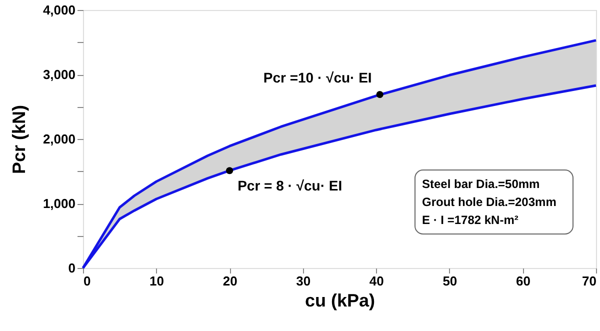  Describe the element at coordinates (589, 281) in the screenshot. I see `x-tick-label: 70` at that location.